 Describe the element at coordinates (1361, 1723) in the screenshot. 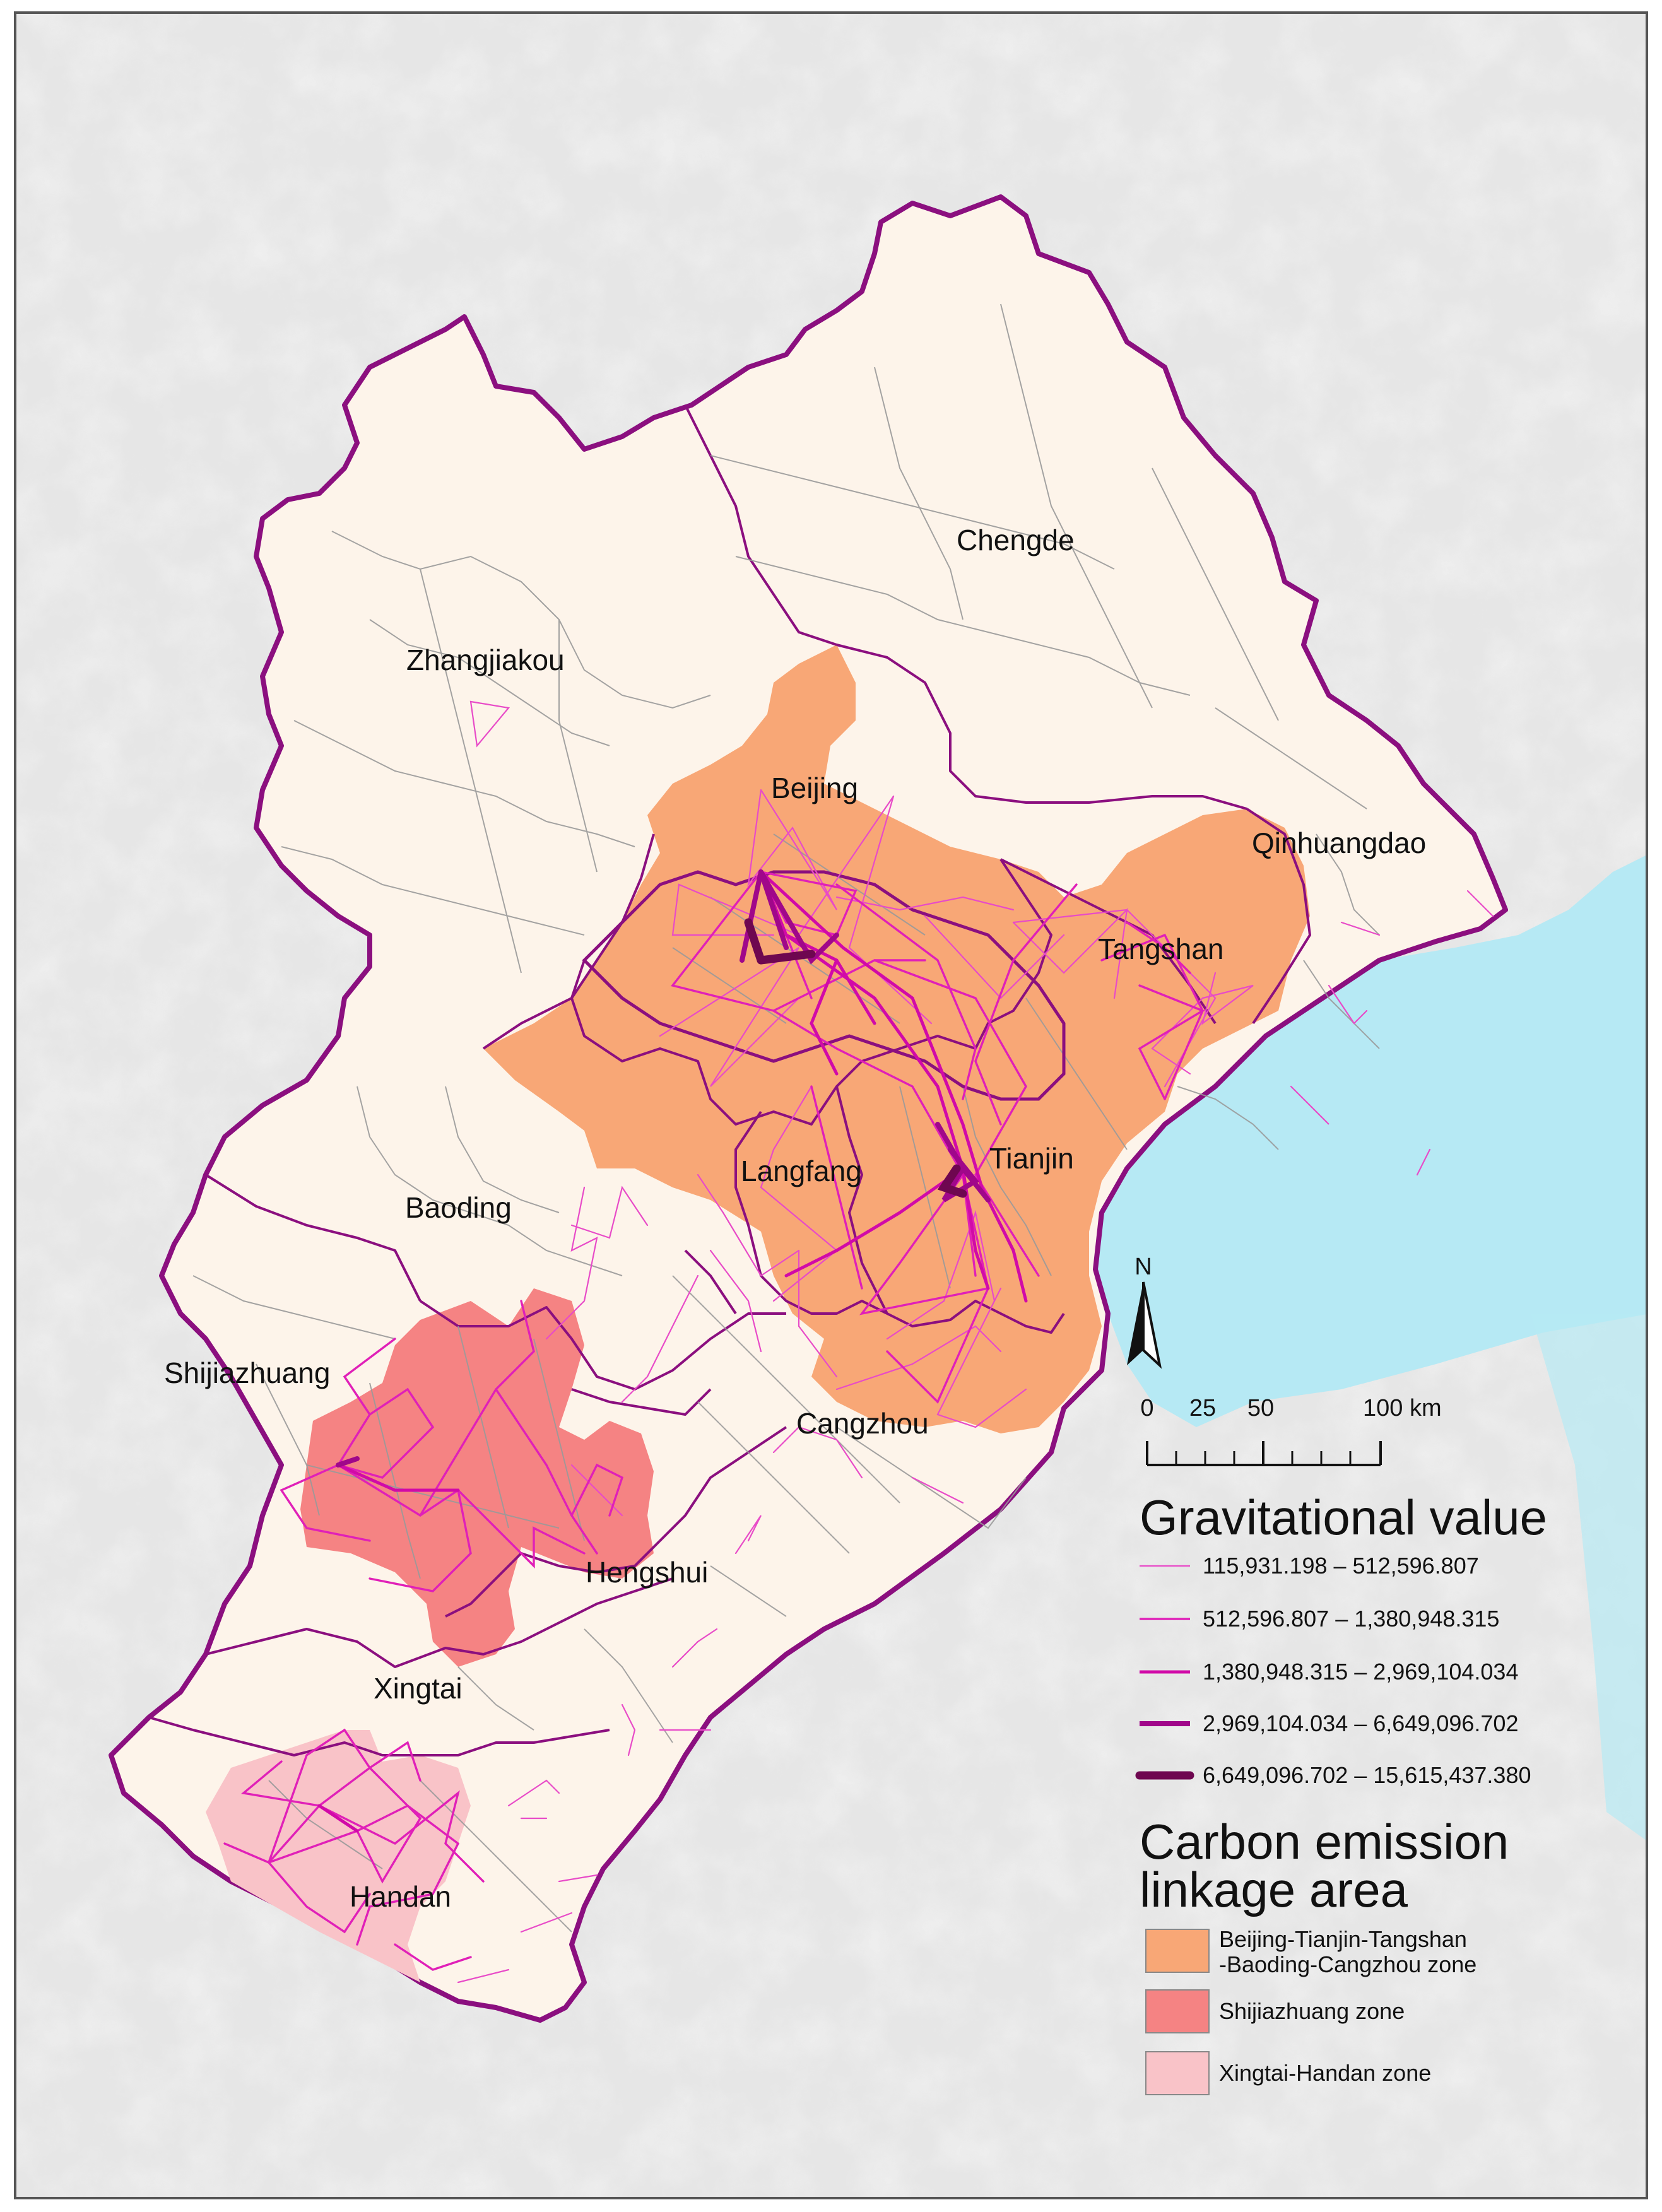

I see `legend-gravity-label-4: 2,969,104.034 – 6,649,096.702` at that location.